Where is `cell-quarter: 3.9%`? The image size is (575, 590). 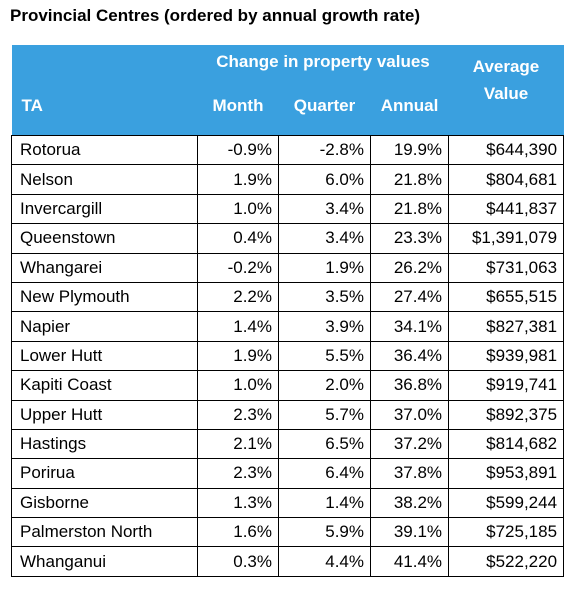 cell-quarter: 3.9% is located at coordinates (324, 326).